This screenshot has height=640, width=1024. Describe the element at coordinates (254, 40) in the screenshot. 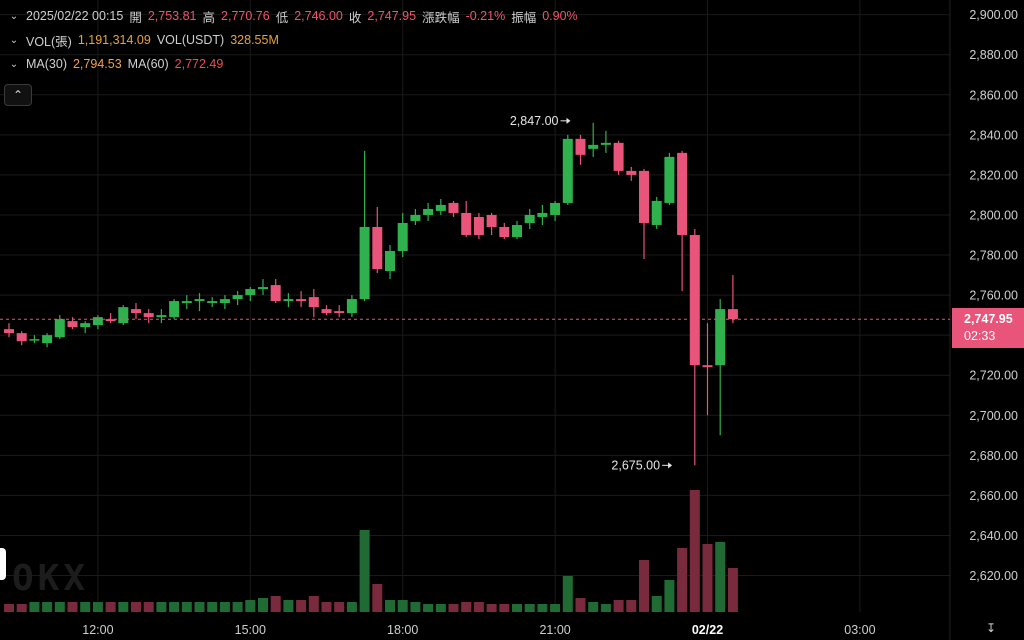

I see `vol-usdt-value: 328.55M` at that location.